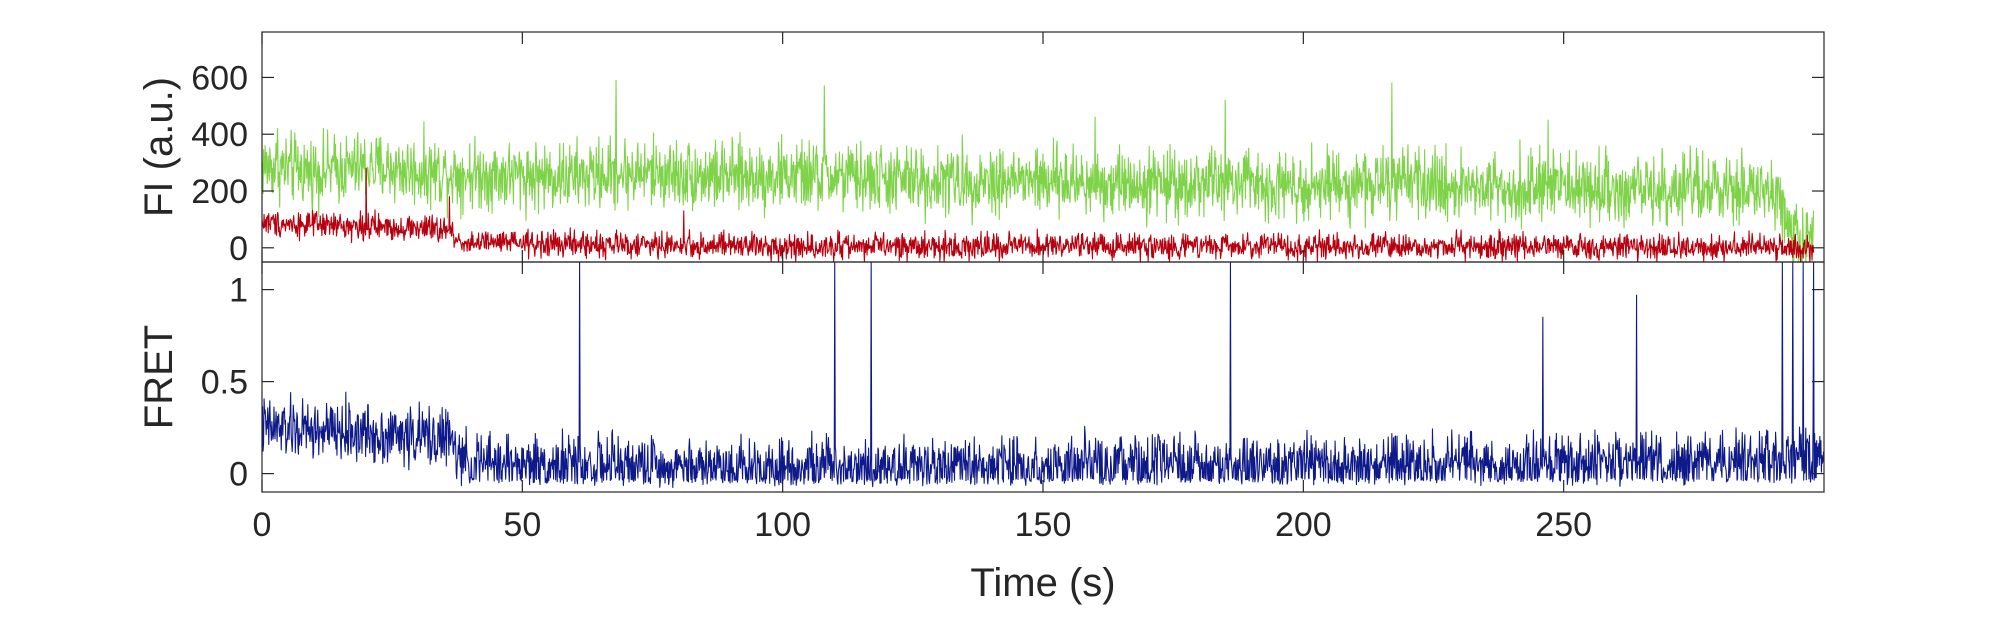  I want to click on y-tick-label: 200, so click(219, 192).